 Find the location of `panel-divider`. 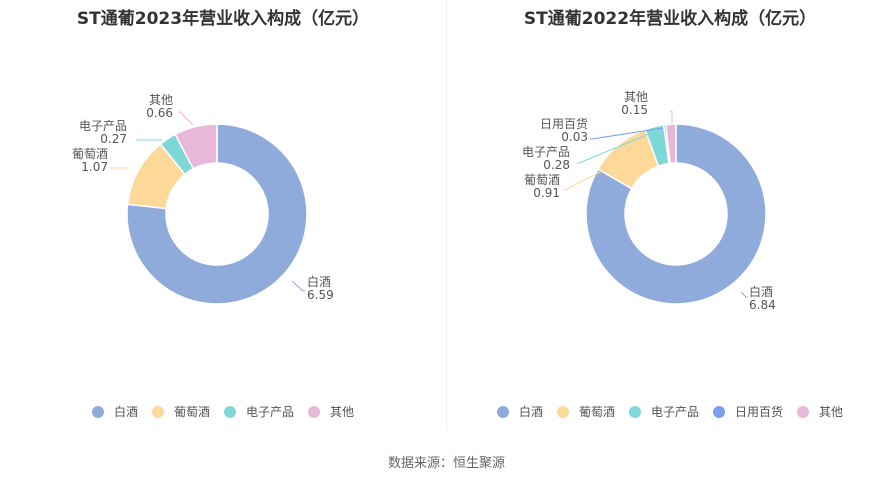

panel-divider is located at coordinates (446, 215).